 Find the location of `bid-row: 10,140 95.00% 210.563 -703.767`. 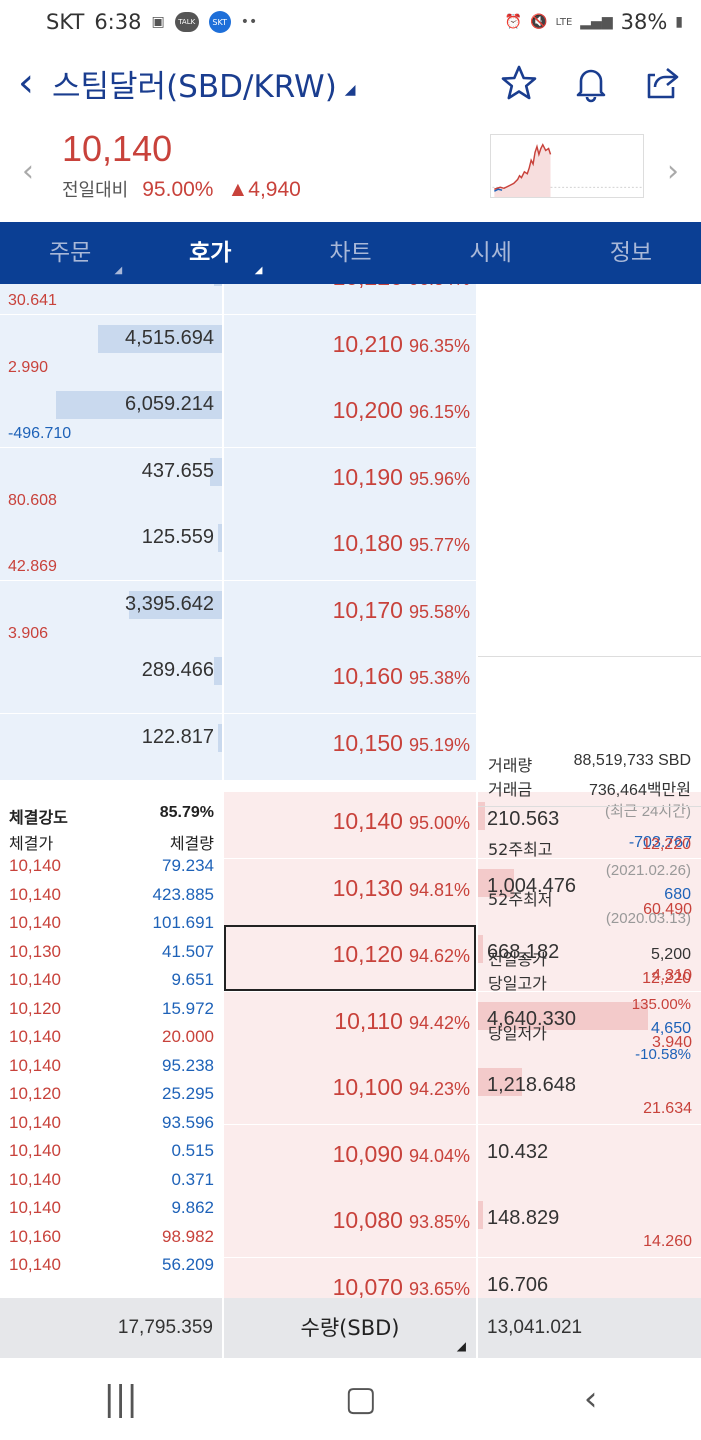

bid-row: 10,140 95.00% 210.563 -703.767 is located at coordinates (350, 825).